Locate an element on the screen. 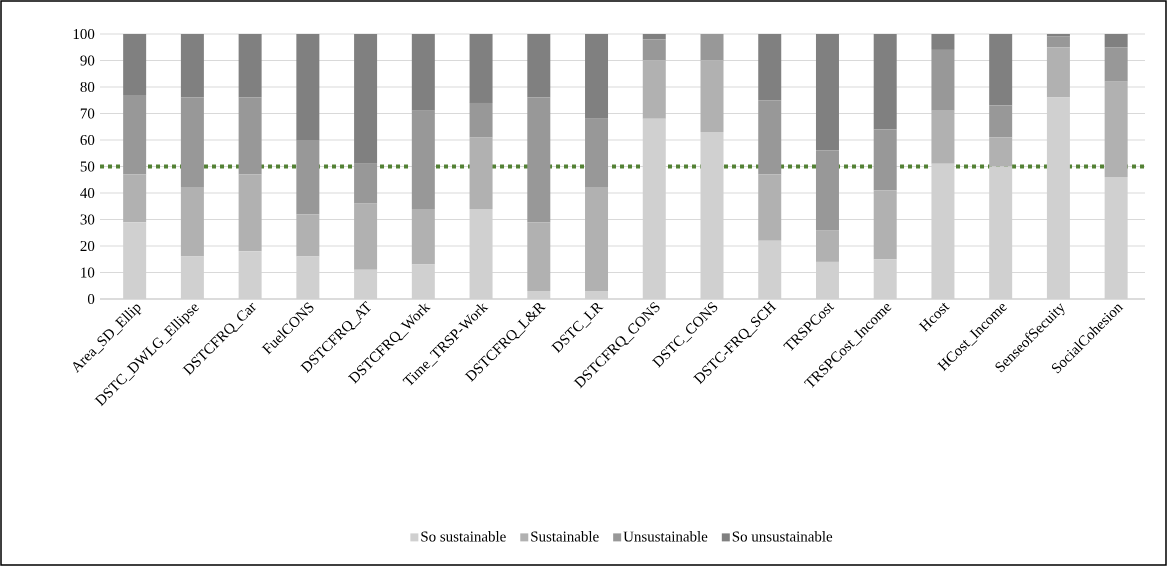 This screenshot has width=1167, height=566. legend-label: So unsustainable is located at coordinates (782, 536).